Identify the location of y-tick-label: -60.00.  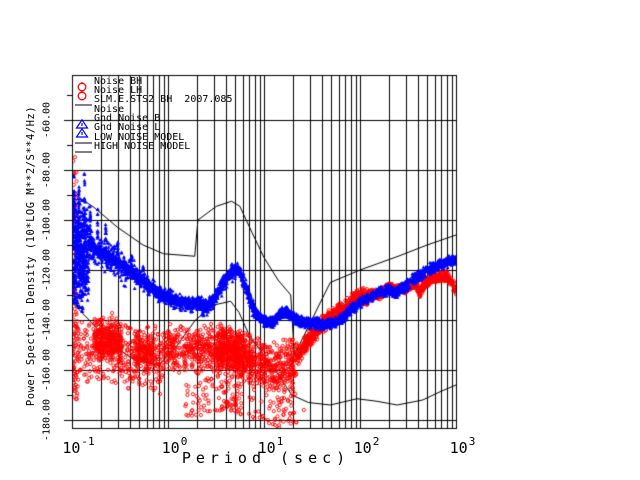
(47, 120).